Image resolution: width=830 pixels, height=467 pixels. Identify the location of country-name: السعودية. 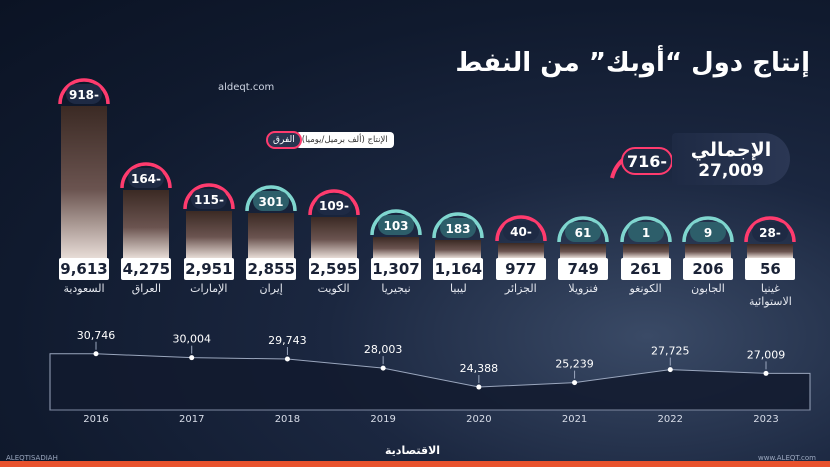
(84, 288).